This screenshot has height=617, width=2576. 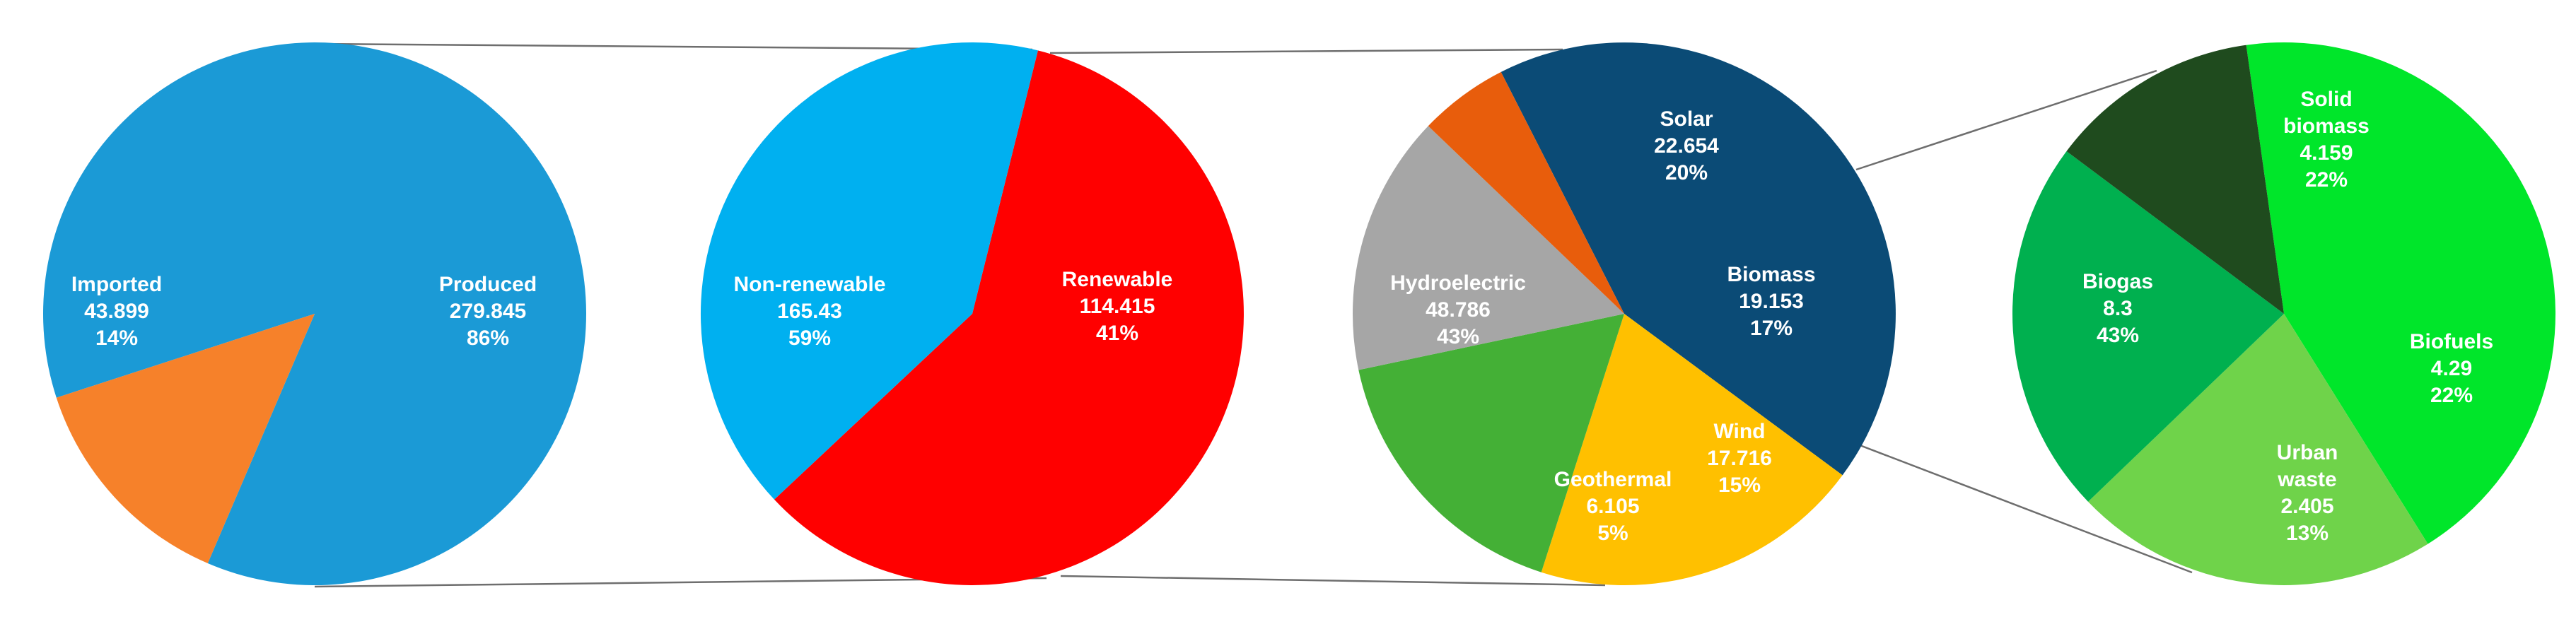 I want to click on slice-name-label: waste, so click(x=2306, y=480).